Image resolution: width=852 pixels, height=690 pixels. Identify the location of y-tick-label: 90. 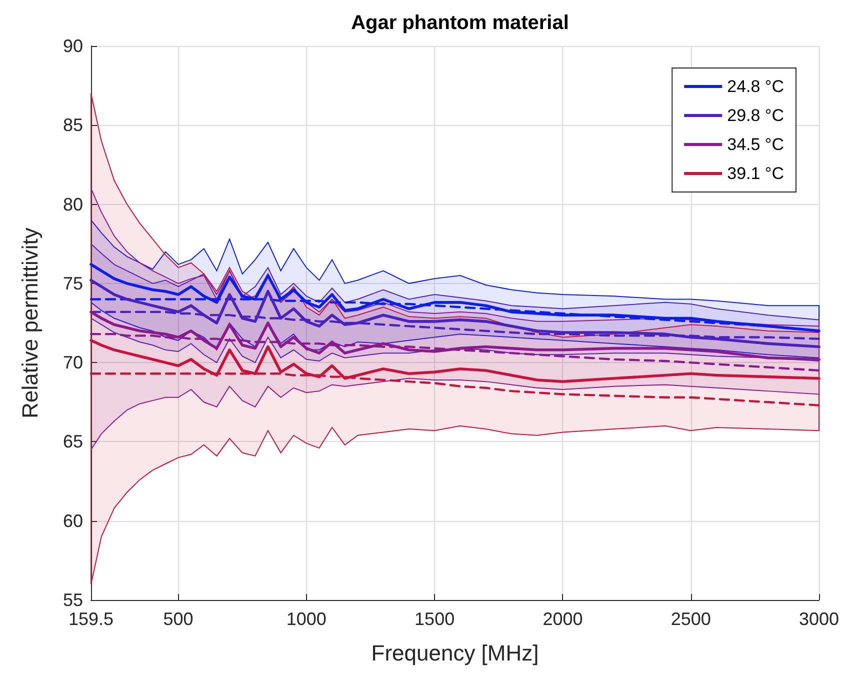
(72, 46).